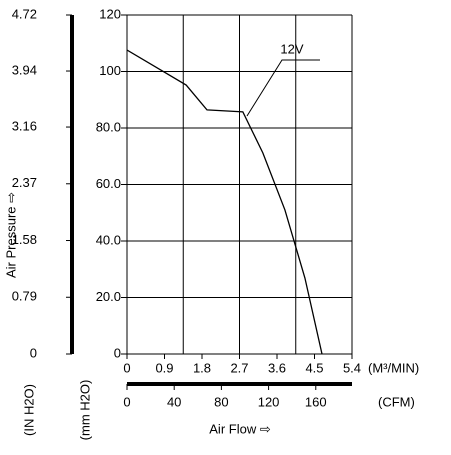  What do you see at coordinates (240, 428) in the screenshot?
I see `x-axis-title: Air Flow ⇨` at bounding box center [240, 428].